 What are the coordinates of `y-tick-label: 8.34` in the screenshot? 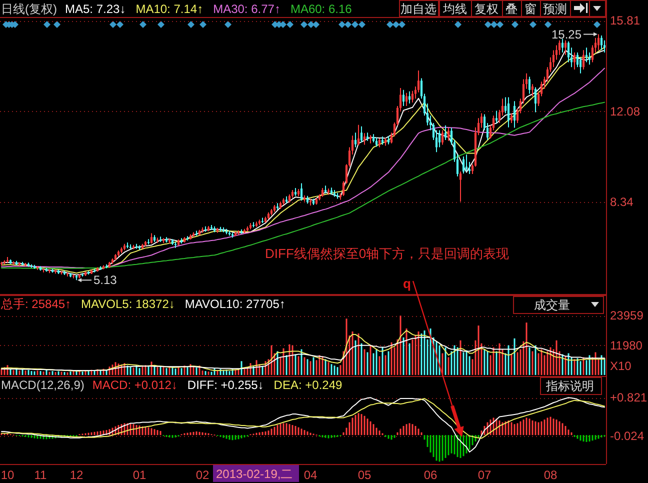 It's located at (622, 202).